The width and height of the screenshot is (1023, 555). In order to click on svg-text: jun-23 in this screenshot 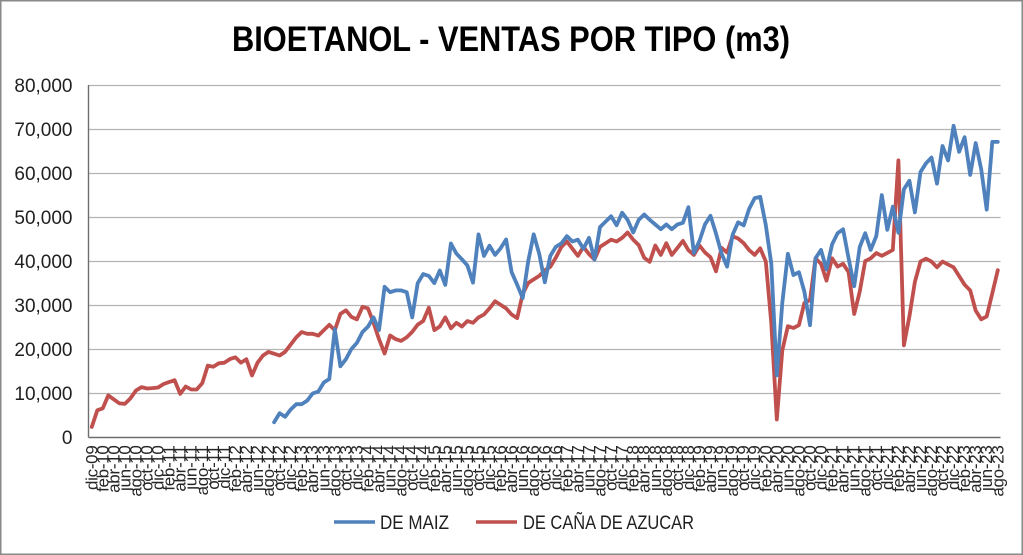, I will do `click(986, 469)`.